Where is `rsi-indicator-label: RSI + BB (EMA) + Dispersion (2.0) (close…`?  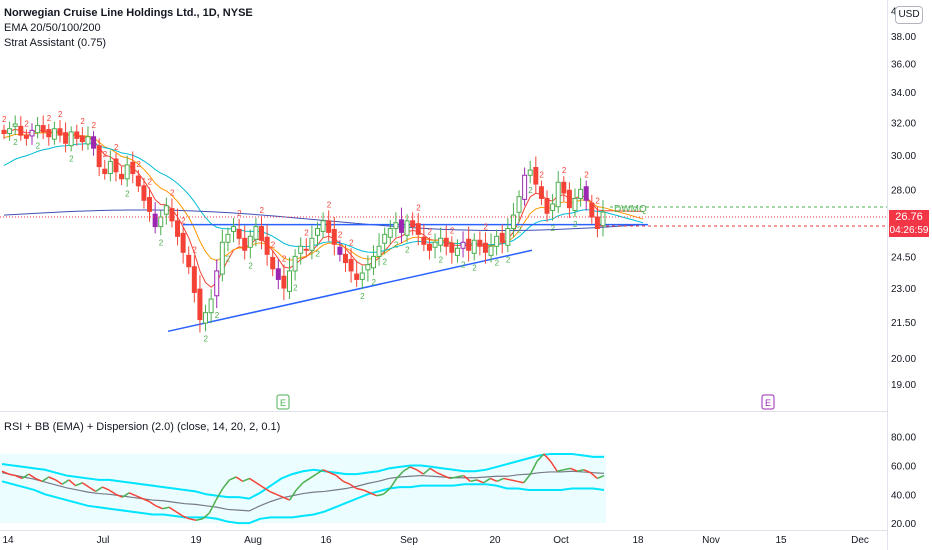 rsi-indicator-label: RSI + BB (EMA) + Dispersion (2.0) (close… is located at coordinates (142, 427).